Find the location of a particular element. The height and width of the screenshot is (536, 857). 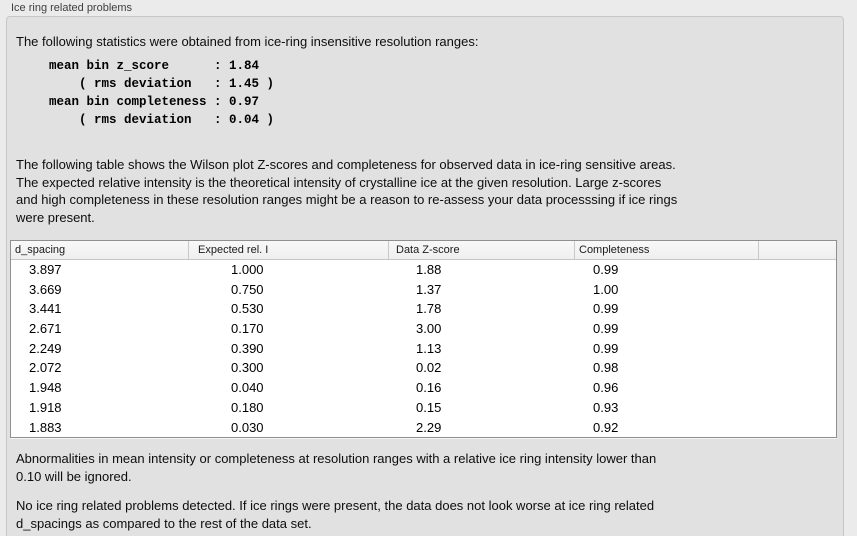

table-row: 3.897 1.000 1.88 0.99 is located at coordinates (423, 270).